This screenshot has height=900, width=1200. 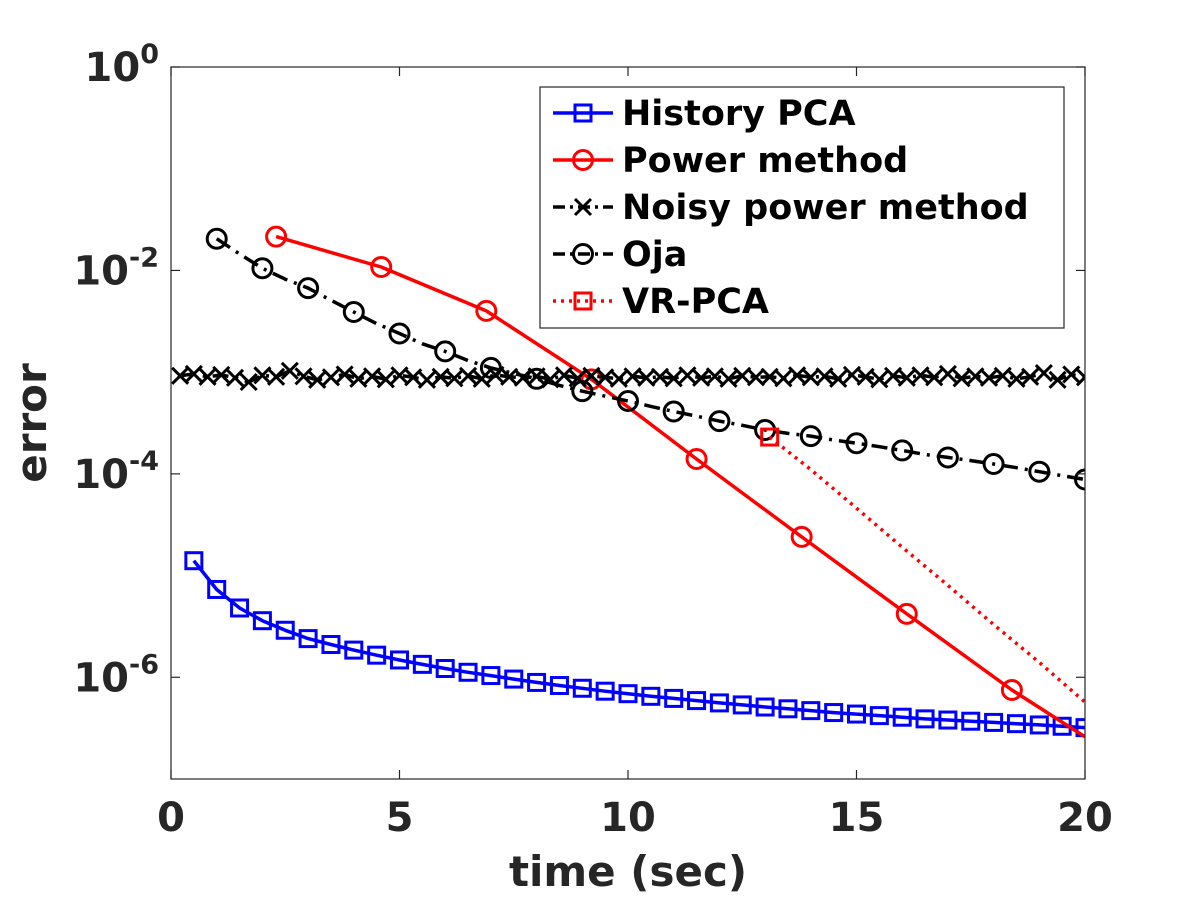 What do you see at coordinates (620, 255) in the screenshot?
I see `legend-entry-oja: Oja` at bounding box center [620, 255].